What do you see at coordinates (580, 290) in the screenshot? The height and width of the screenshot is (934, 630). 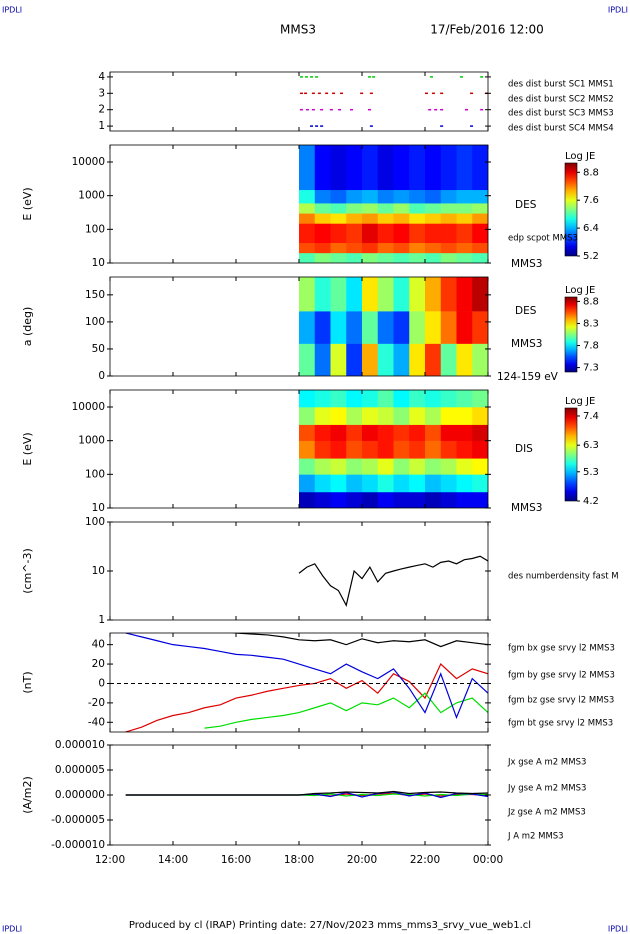 I see `colorbar-label: Log JE` at bounding box center [580, 290].